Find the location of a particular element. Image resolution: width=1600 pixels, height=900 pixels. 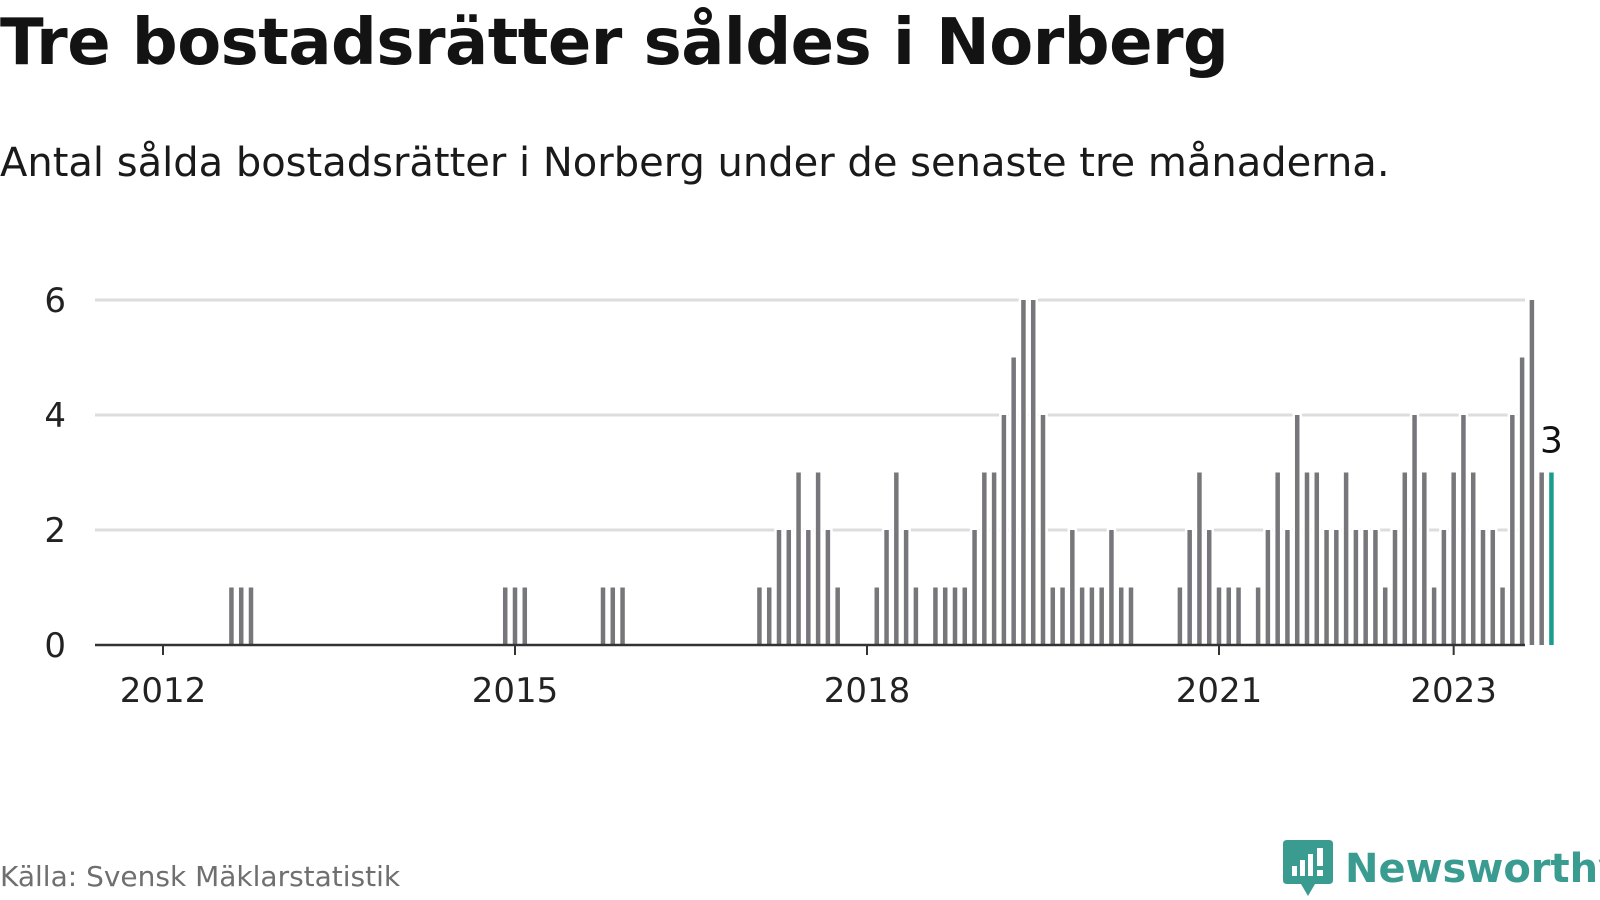

newsworthy-logo-icon is located at coordinates (1308, 868).